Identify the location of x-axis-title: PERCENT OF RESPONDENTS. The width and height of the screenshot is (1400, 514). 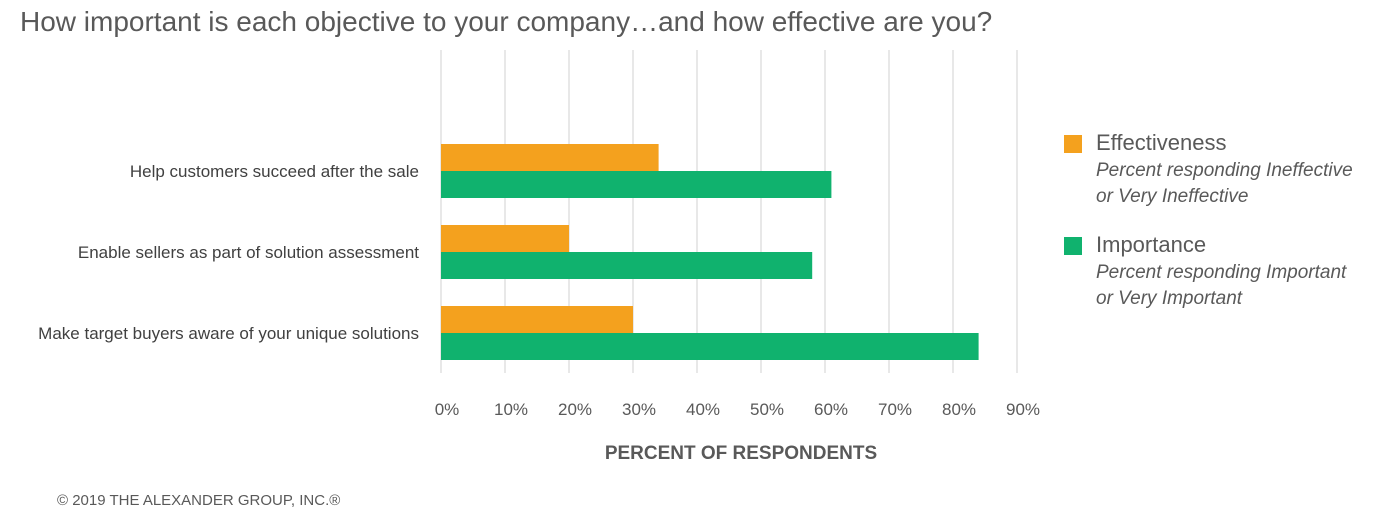
(741, 453).